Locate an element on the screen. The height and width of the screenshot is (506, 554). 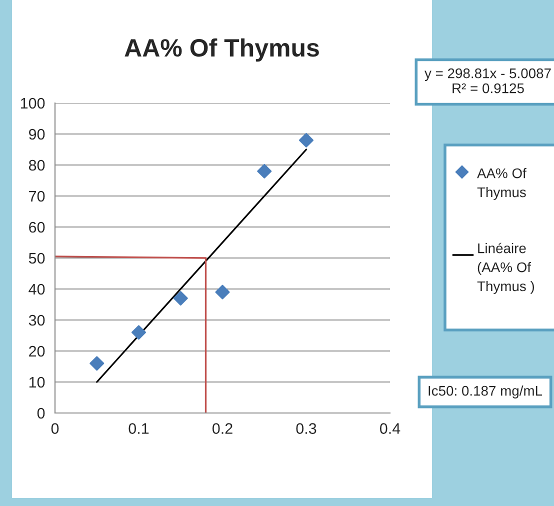
y-tick-label: 50 is located at coordinates (36, 258).